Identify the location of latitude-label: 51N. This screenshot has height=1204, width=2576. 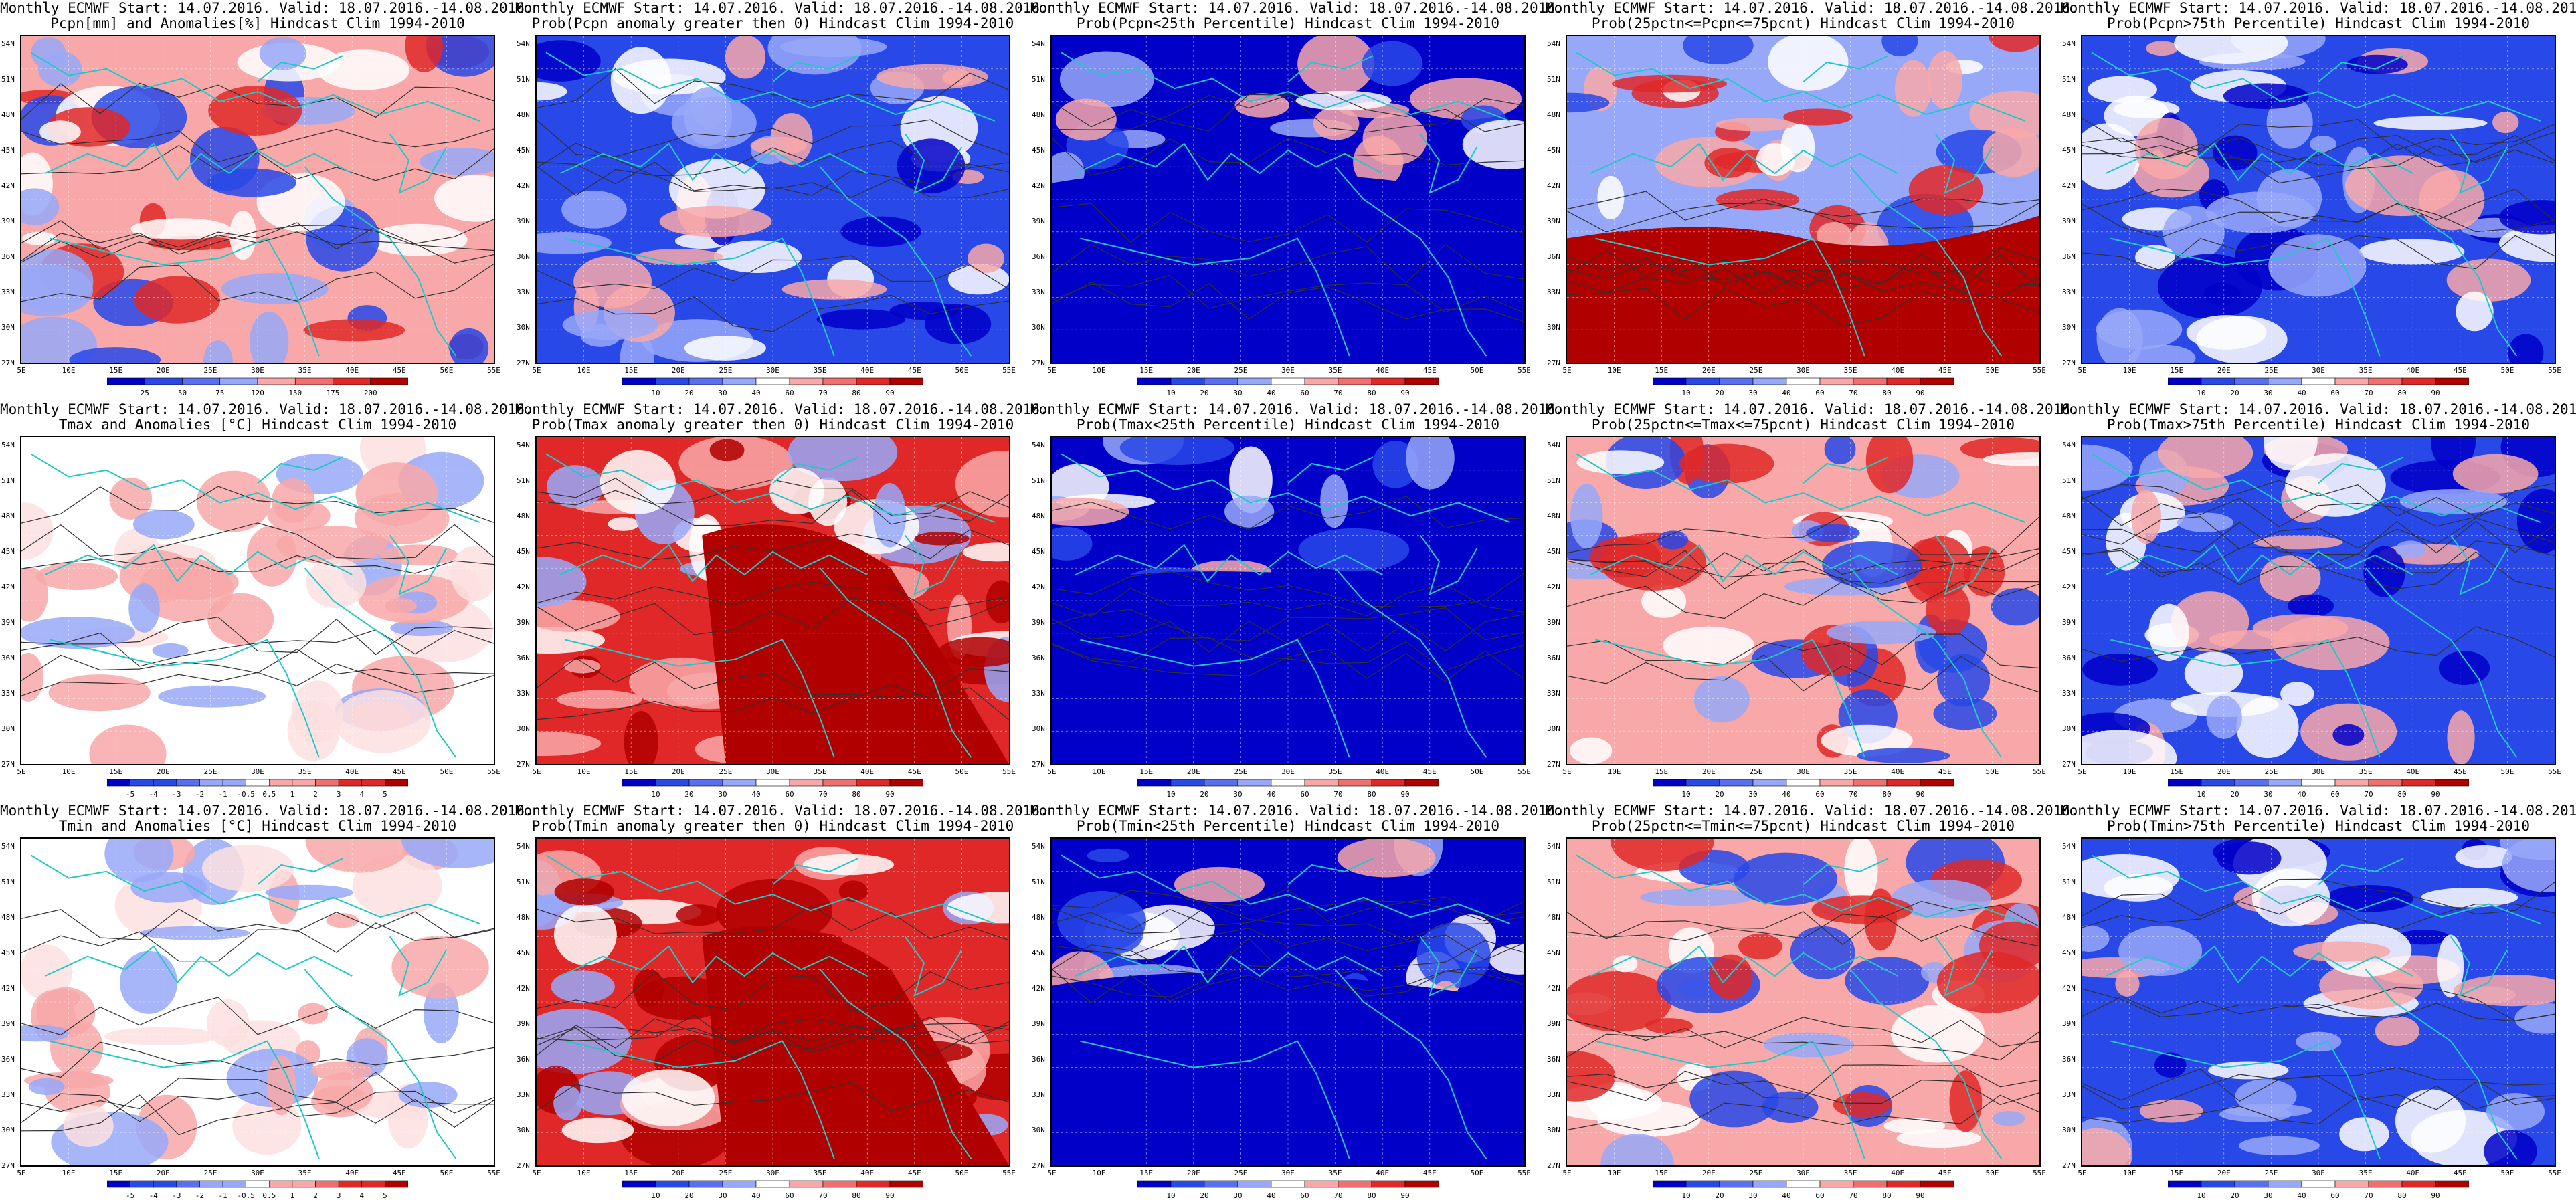
(1038, 79).